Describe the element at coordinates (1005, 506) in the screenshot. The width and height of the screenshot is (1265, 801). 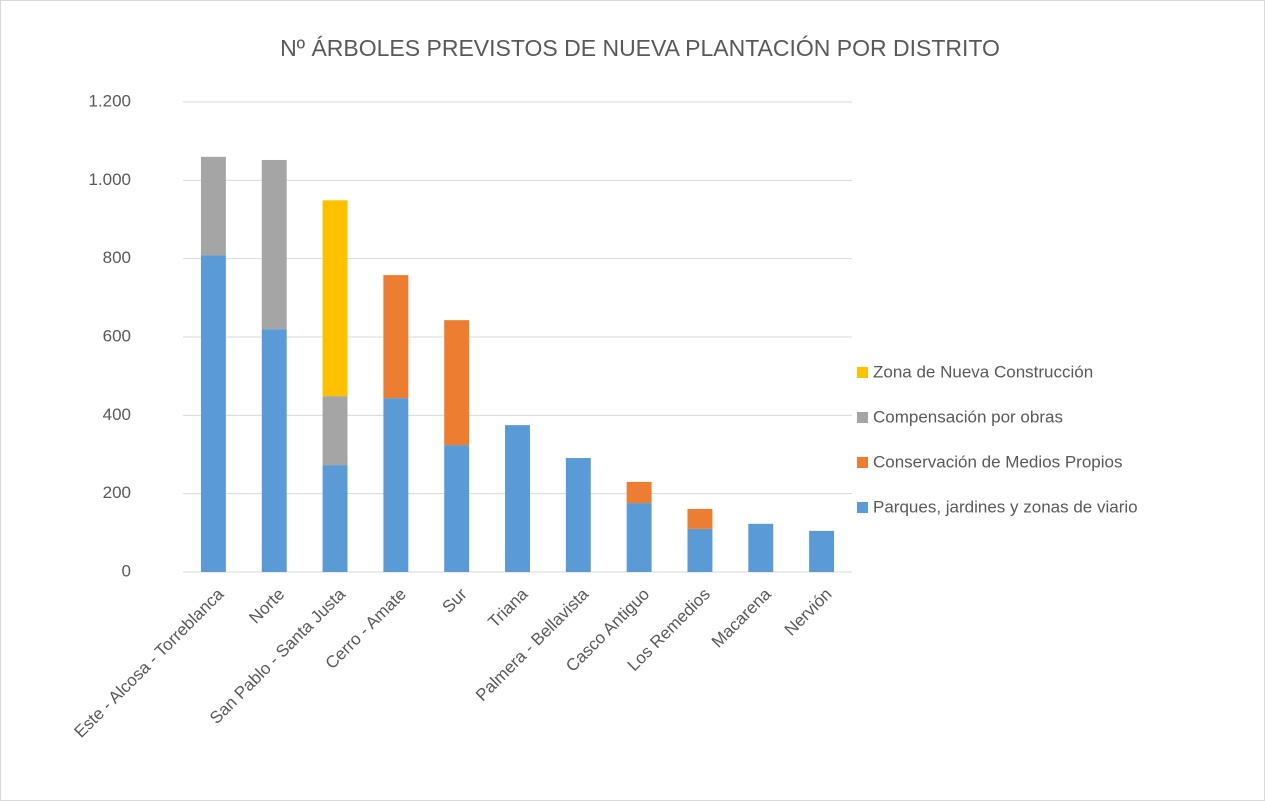
I see `legend-label: Parques, jardines y zonas de viario` at that location.